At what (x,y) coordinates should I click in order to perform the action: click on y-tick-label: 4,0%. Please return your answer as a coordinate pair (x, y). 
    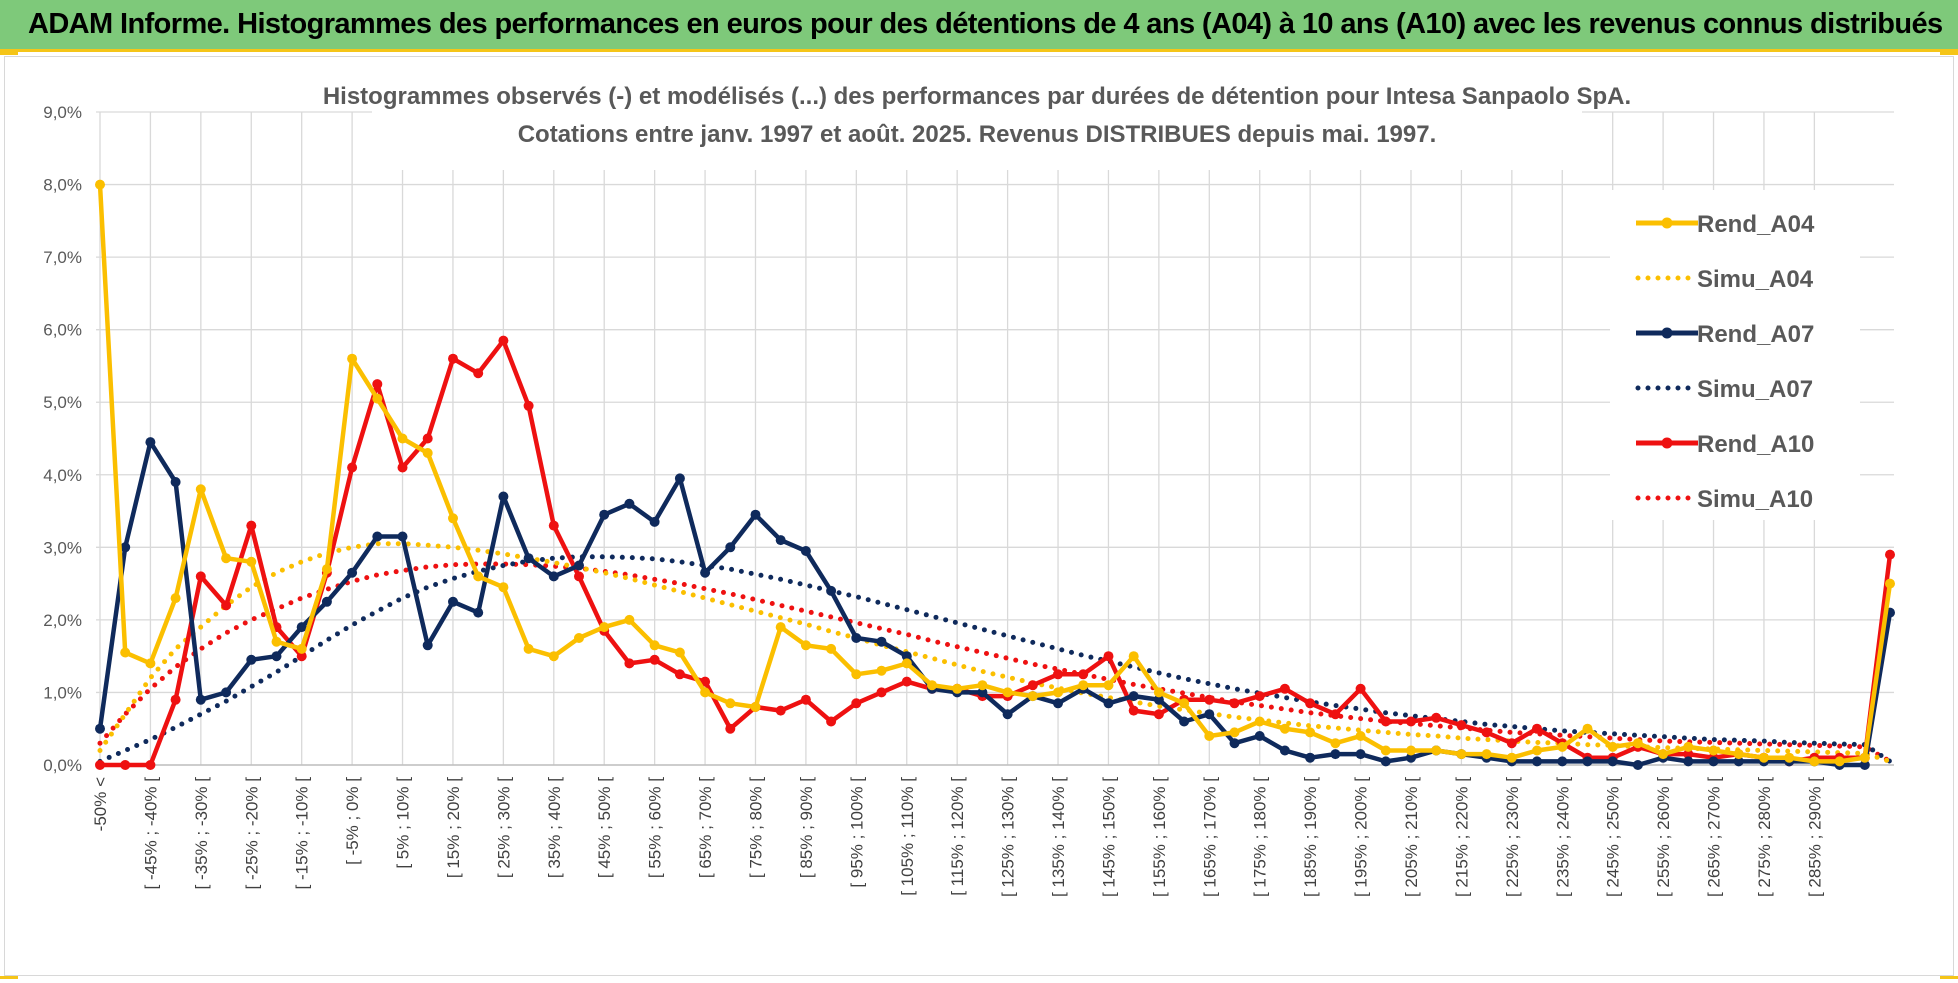
    Looking at the image, I should click on (62, 475).